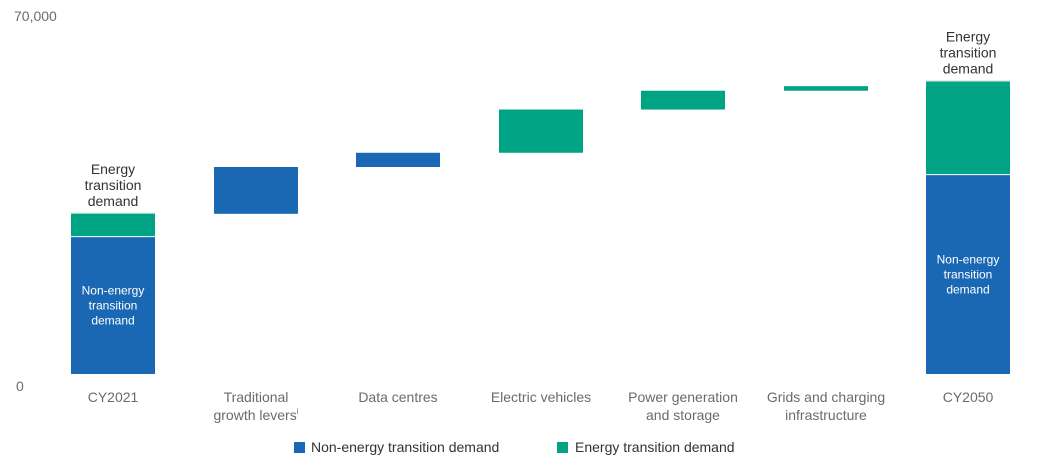 This screenshot has height=459, width=1043. What do you see at coordinates (541, 131) in the screenshot?
I see `bar-3-step-energy` at bounding box center [541, 131].